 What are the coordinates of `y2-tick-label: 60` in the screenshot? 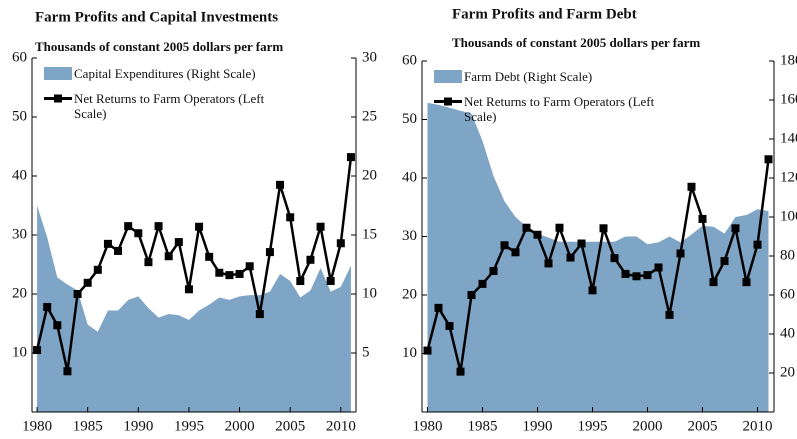 It's located at (787, 294).